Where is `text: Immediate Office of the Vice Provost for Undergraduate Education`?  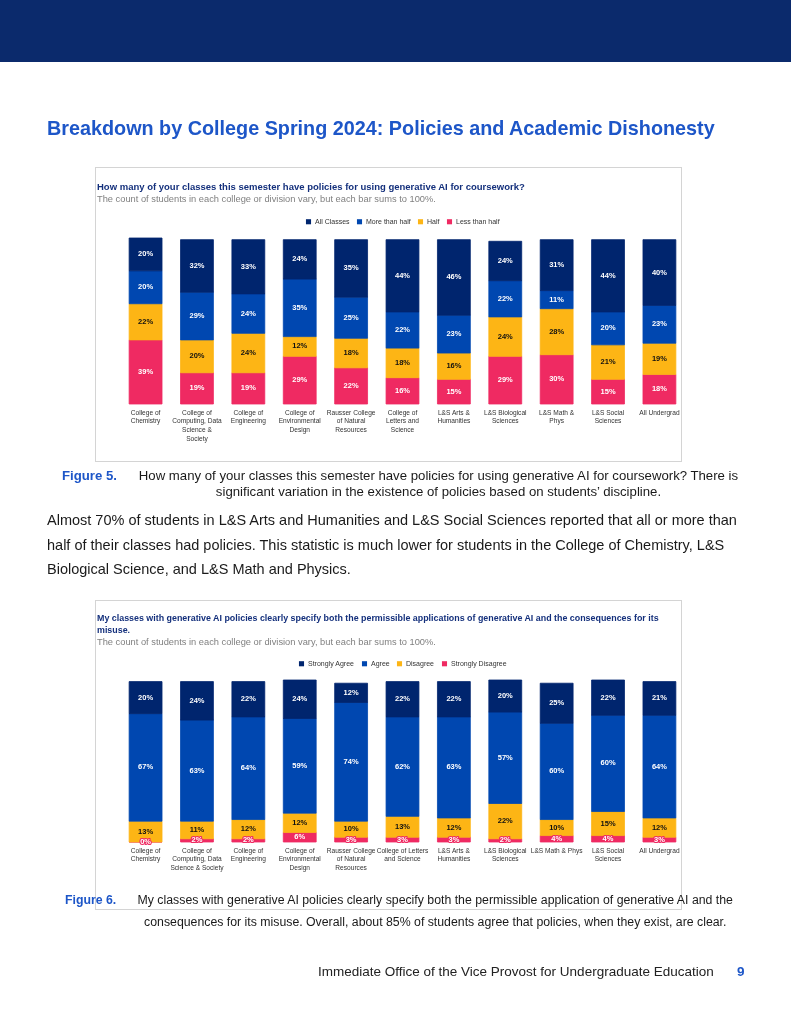
text: Immediate Office of the Vice Provost for Undergraduate Education is located at coordinates (516, 972).